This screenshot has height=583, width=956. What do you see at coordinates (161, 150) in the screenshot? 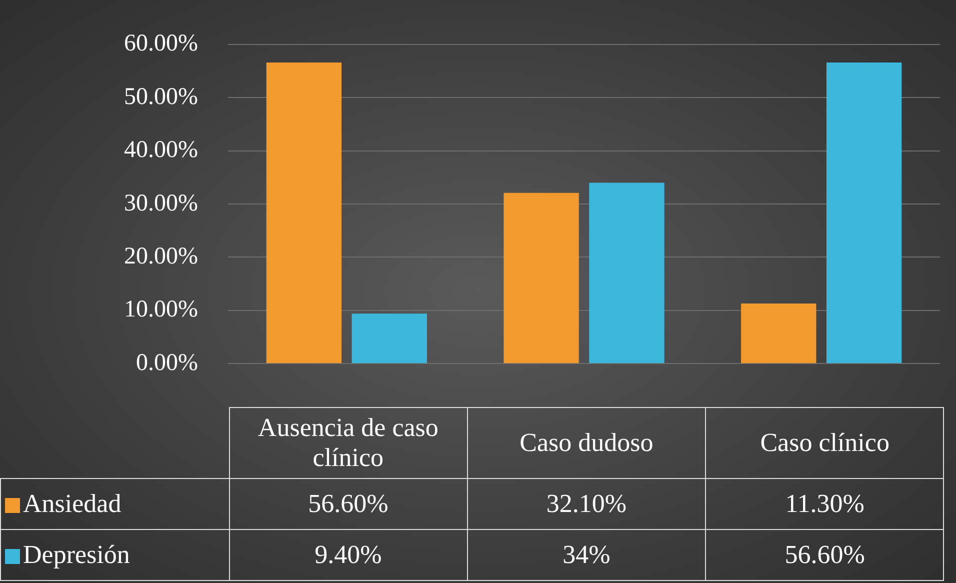
I see `y-tick-label: 40.00%` at bounding box center [161, 150].